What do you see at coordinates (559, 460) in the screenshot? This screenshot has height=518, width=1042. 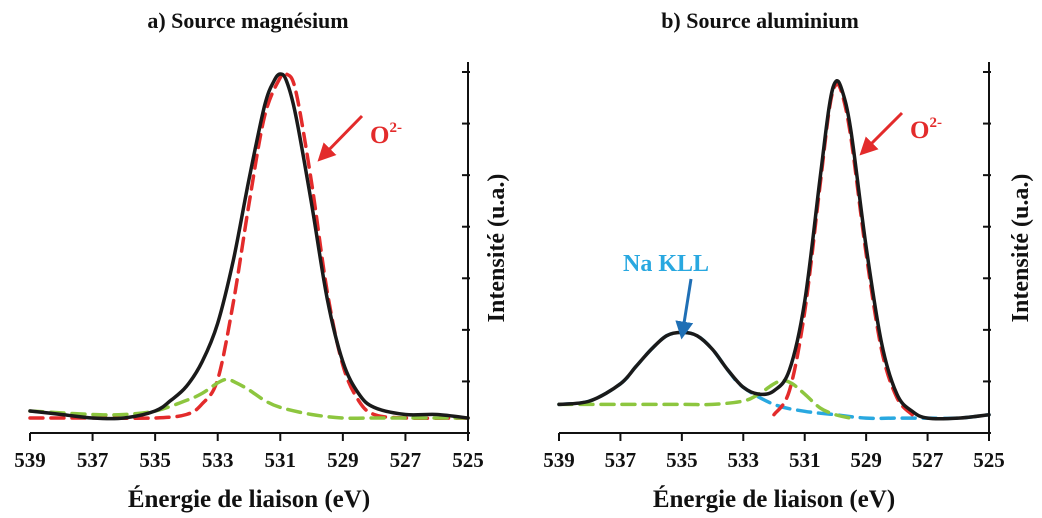 I see `panel-b-x-tick-label: 539` at bounding box center [559, 460].